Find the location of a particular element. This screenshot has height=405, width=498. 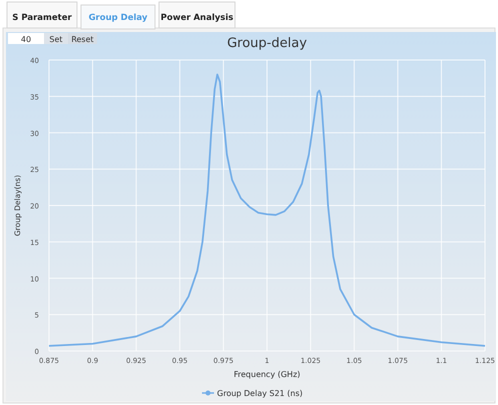

text: S Parameter is located at coordinates (42, 18).